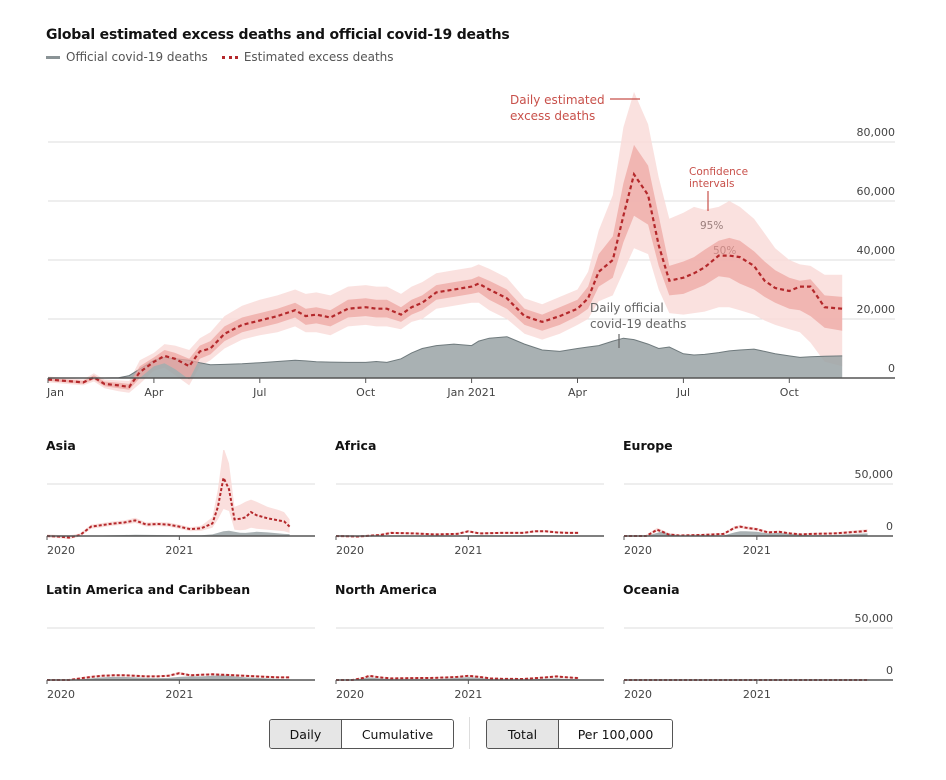 This screenshot has width=946, height=780. I want to click on annotation-ci50: 50%, so click(724, 251).